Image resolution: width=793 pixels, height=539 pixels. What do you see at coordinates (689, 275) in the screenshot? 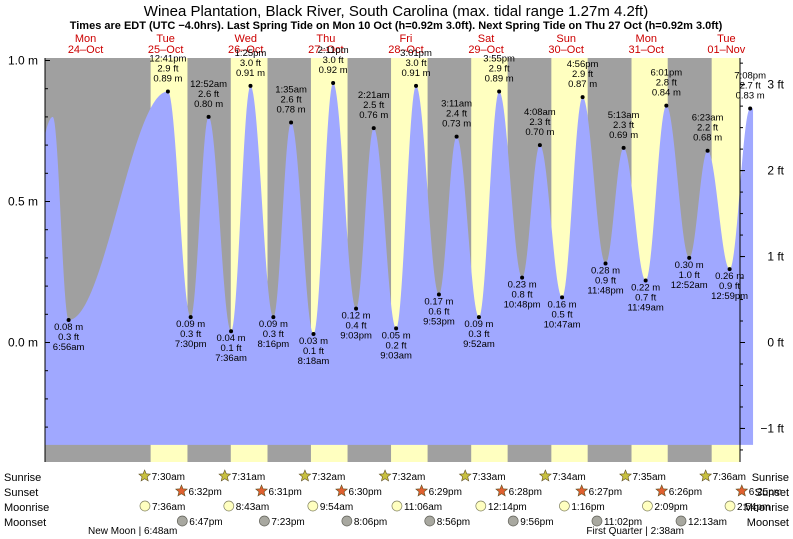
I see `tide-label: 1.0 ft` at bounding box center [689, 275].